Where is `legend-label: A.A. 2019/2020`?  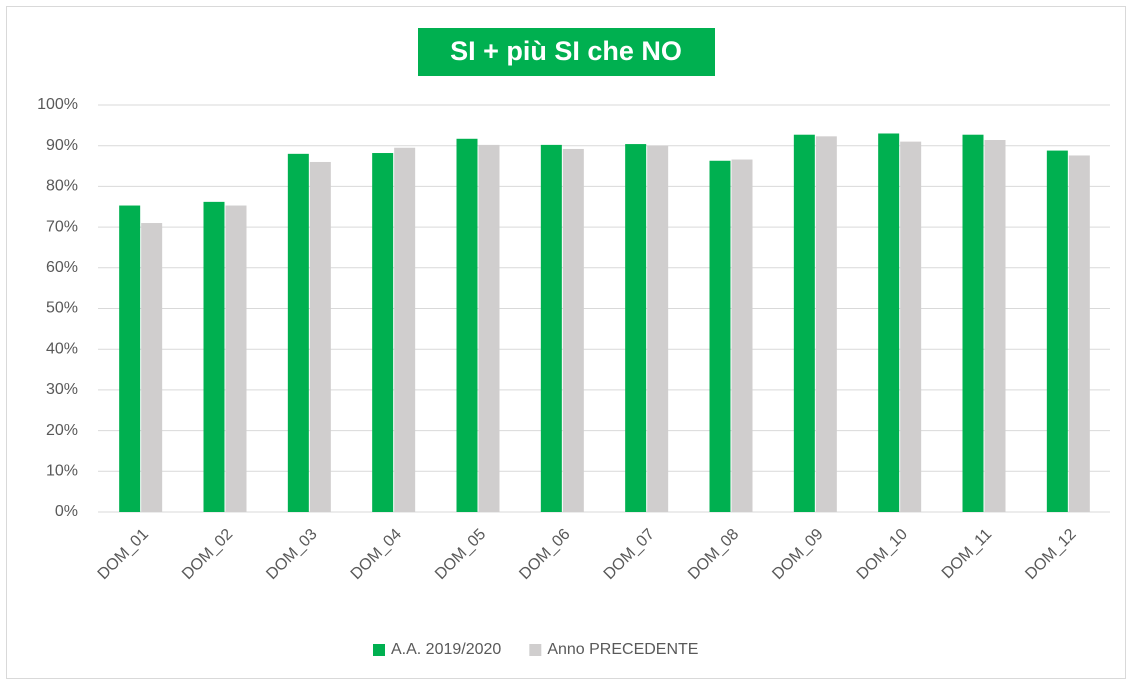
legend-label: A.A. 2019/2020 is located at coordinates (446, 649).